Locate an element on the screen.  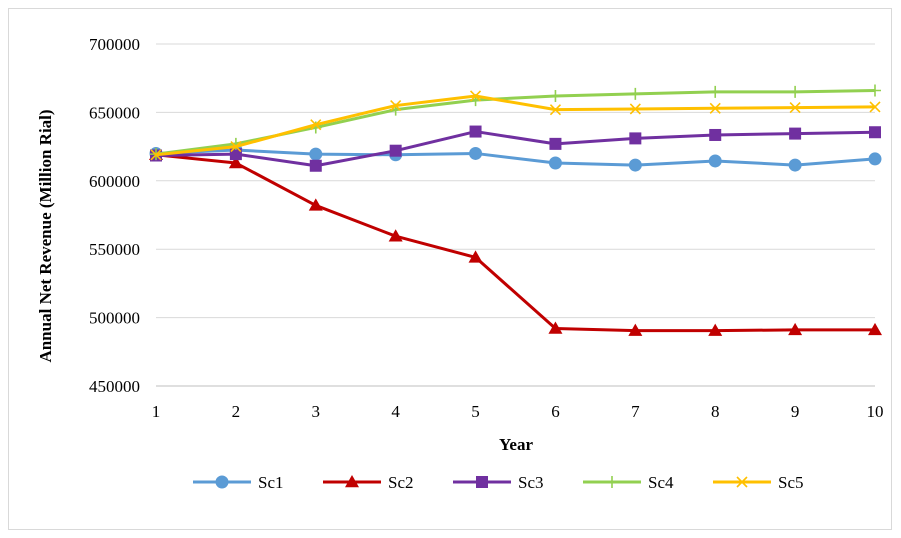
legend-label-sc4: Sc4 is located at coordinates (661, 482).